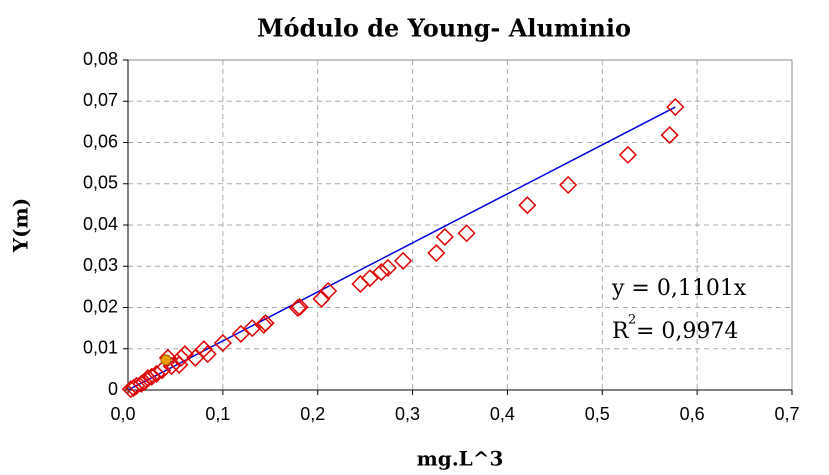  What do you see at coordinates (100, 224) in the screenshot?
I see `y-tick-label: 0,04` at bounding box center [100, 224].